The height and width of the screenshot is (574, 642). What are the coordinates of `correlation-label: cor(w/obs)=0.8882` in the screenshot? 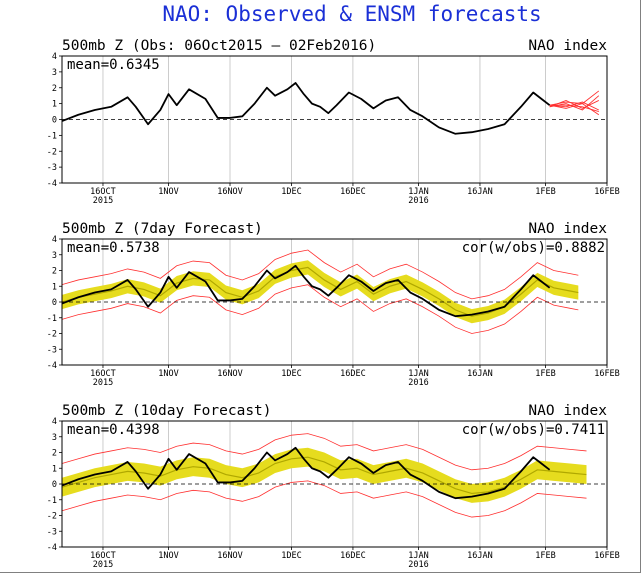 It's located at (533, 248).